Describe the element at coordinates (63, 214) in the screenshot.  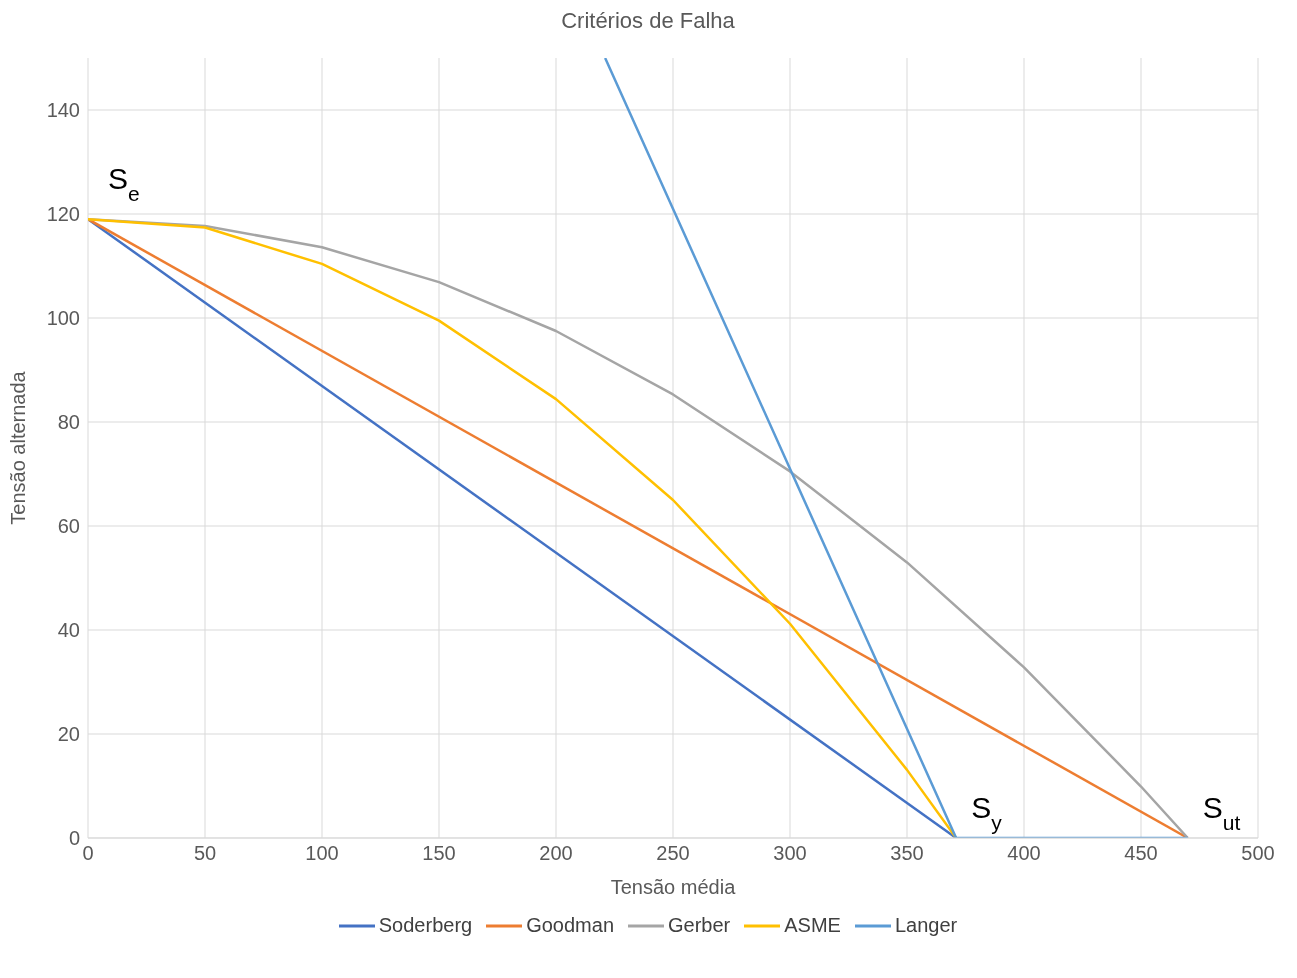
I see `y-tick-label: 120` at that location.